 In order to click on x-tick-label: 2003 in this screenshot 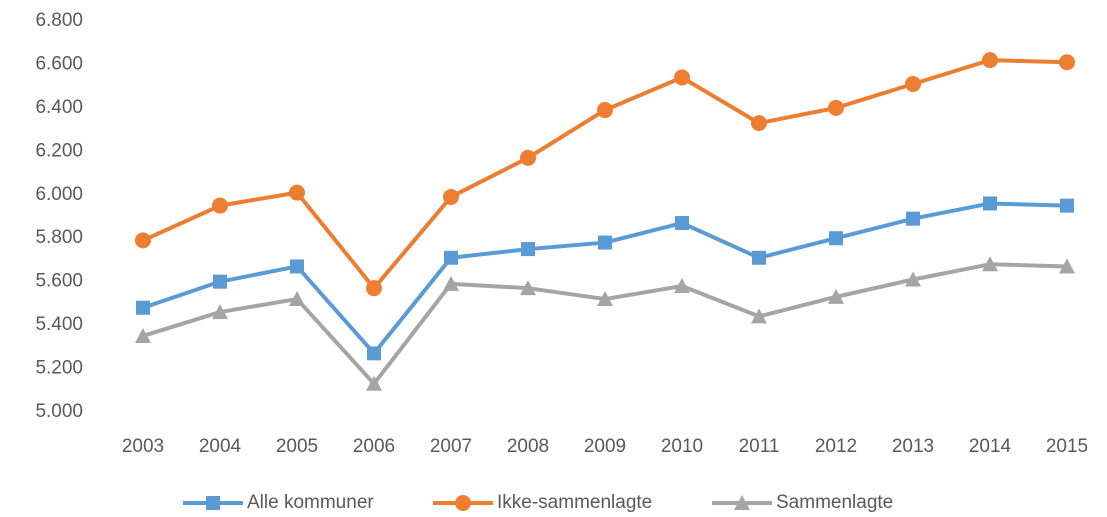, I will do `click(143, 446)`.